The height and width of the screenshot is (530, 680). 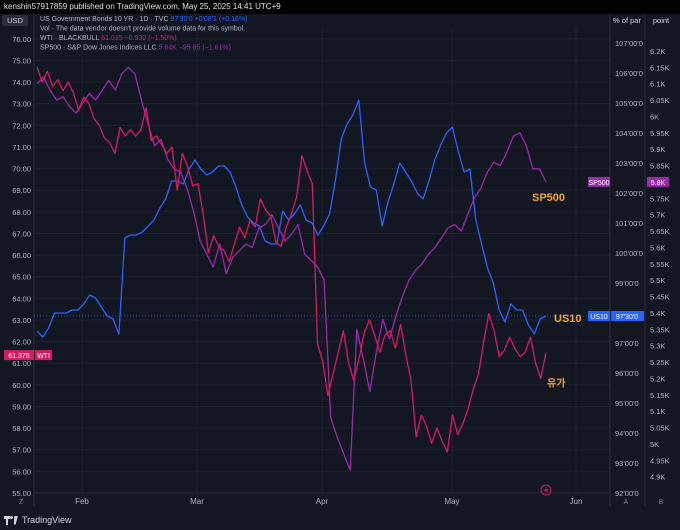 What do you see at coordinates (599, 317) in the screenshot?
I see `us10-name-tag-label: US10` at bounding box center [599, 317].